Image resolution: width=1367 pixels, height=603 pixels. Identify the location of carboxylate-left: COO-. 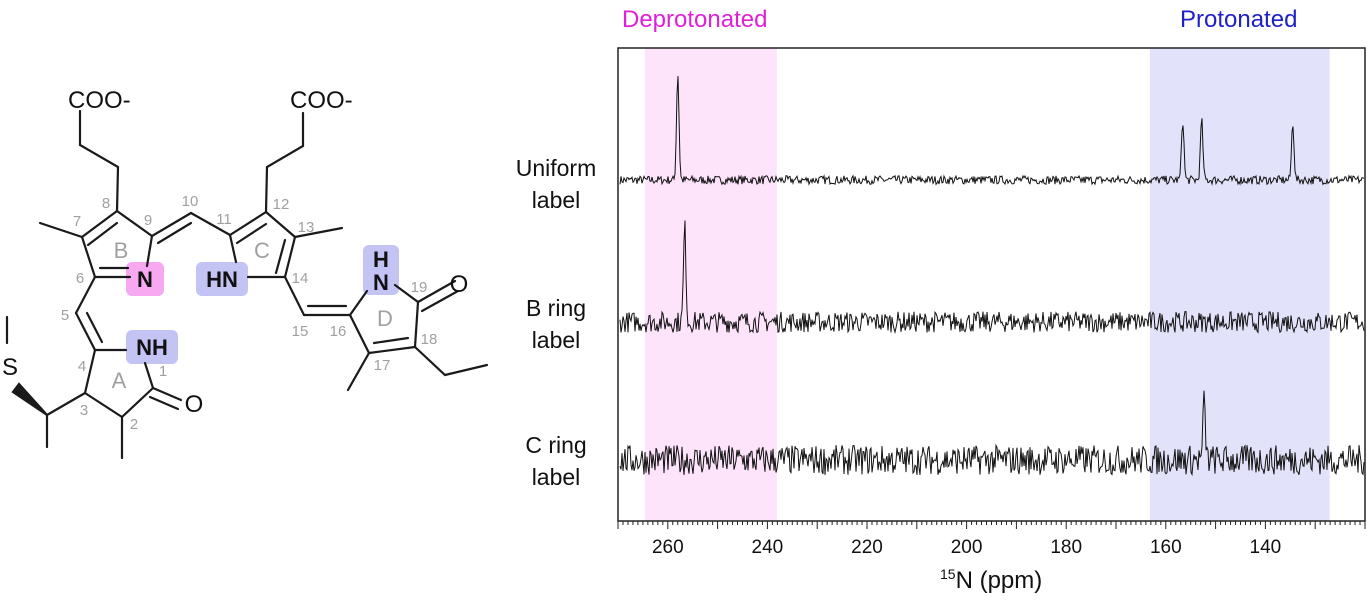
(99, 100).